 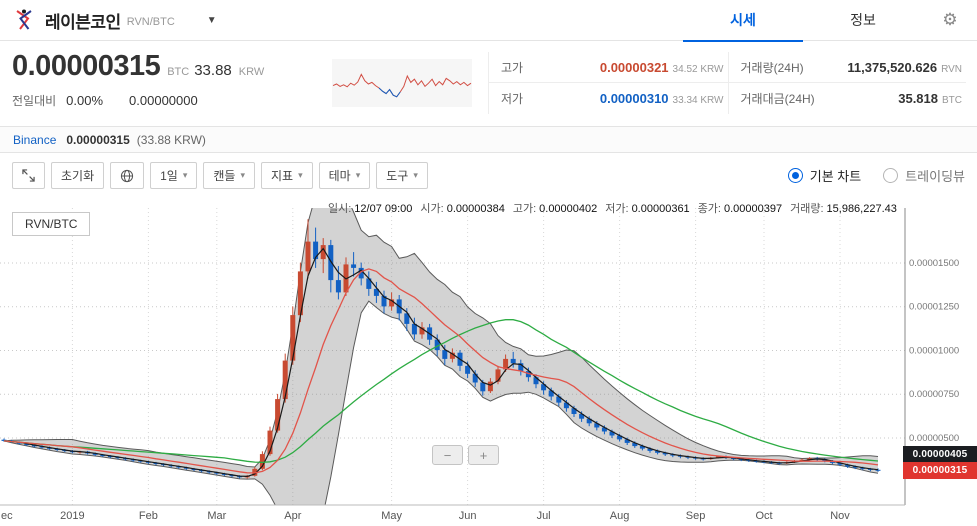 What do you see at coordinates (940, 455) in the screenshot?
I see `marker-price-badge: 0.00000405` at bounding box center [940, 455].